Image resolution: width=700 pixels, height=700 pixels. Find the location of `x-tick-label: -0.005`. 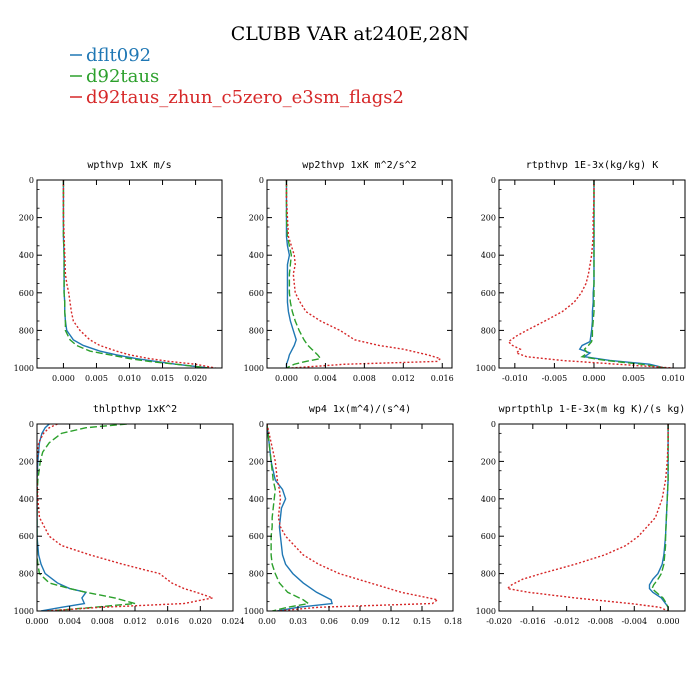

x-tick-label: -0.005 is located at coordinates (555, 378).